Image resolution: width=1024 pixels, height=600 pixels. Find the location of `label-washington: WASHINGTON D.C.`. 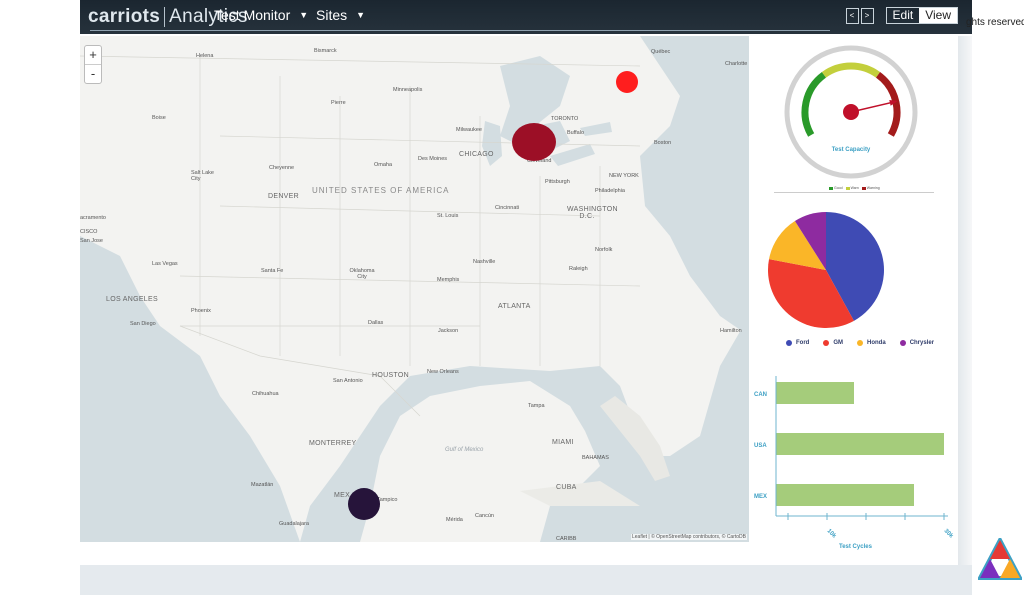

label-washington: WASHINGTON D.C. is located at coordinates (592, 213).